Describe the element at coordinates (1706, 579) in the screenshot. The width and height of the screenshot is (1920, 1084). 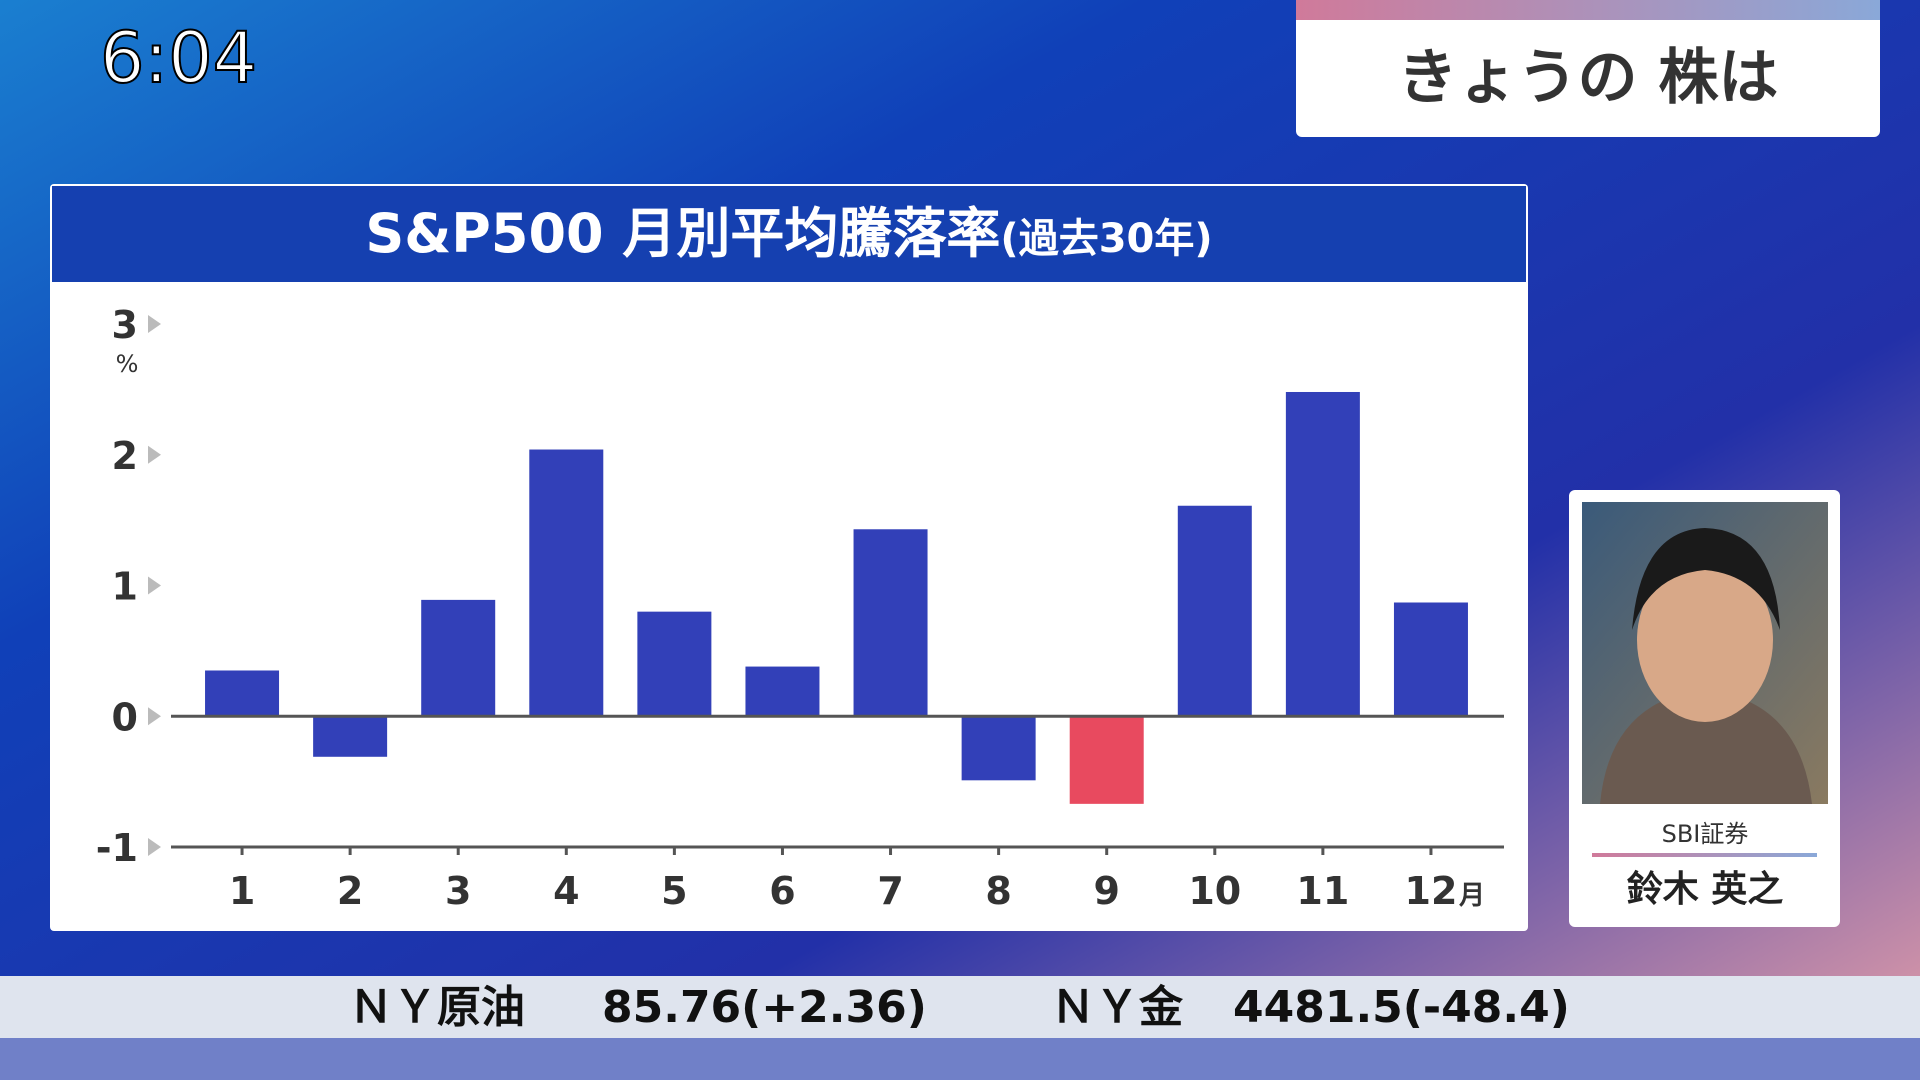
I see `photo-hair` at that location.